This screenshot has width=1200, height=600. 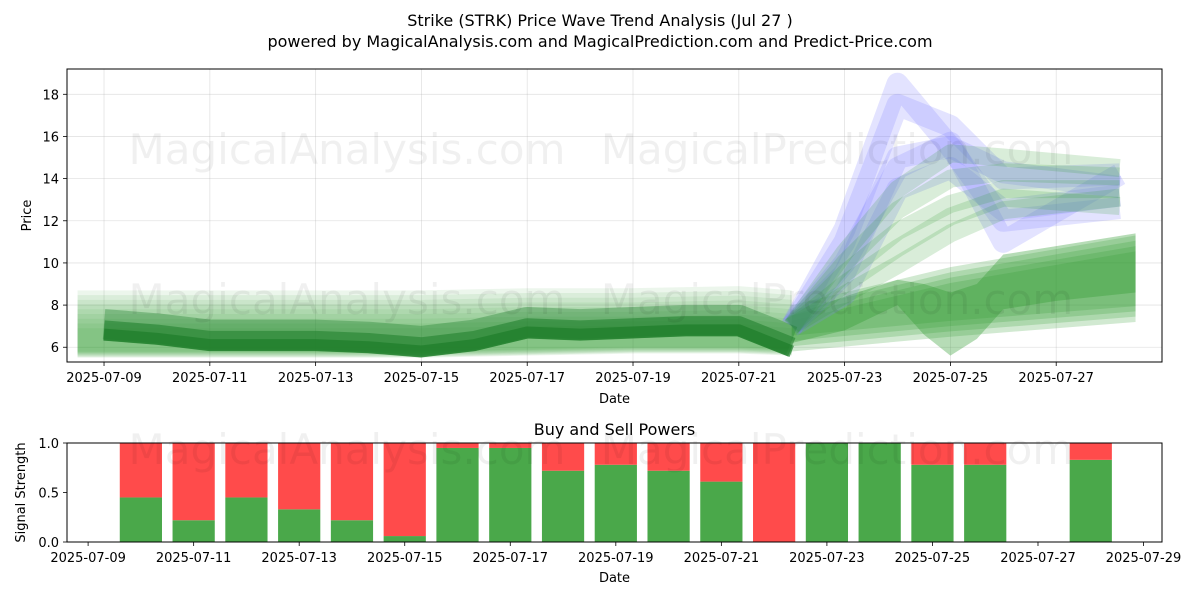 I want to click on watermark-analysis-bottom: MagicalAnalysis.com, so click(x=347, y=449).